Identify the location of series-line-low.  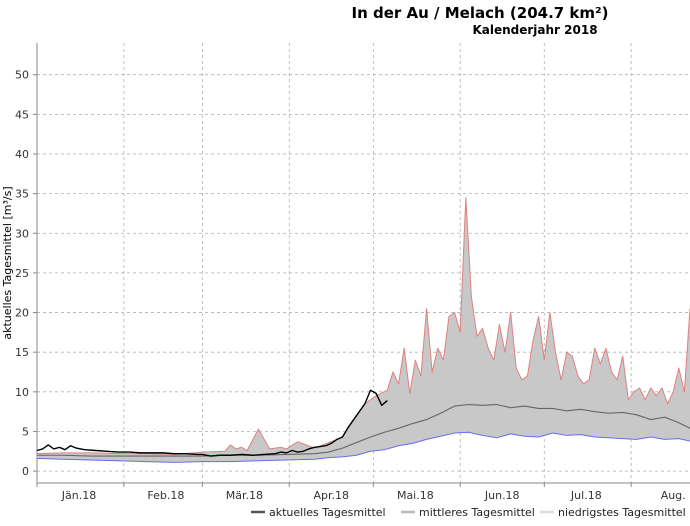
(363, 447).